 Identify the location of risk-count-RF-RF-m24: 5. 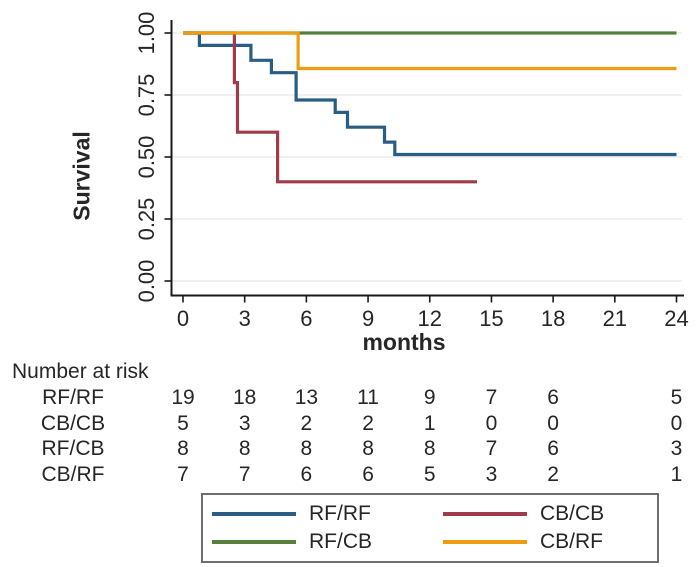
(676, 397).